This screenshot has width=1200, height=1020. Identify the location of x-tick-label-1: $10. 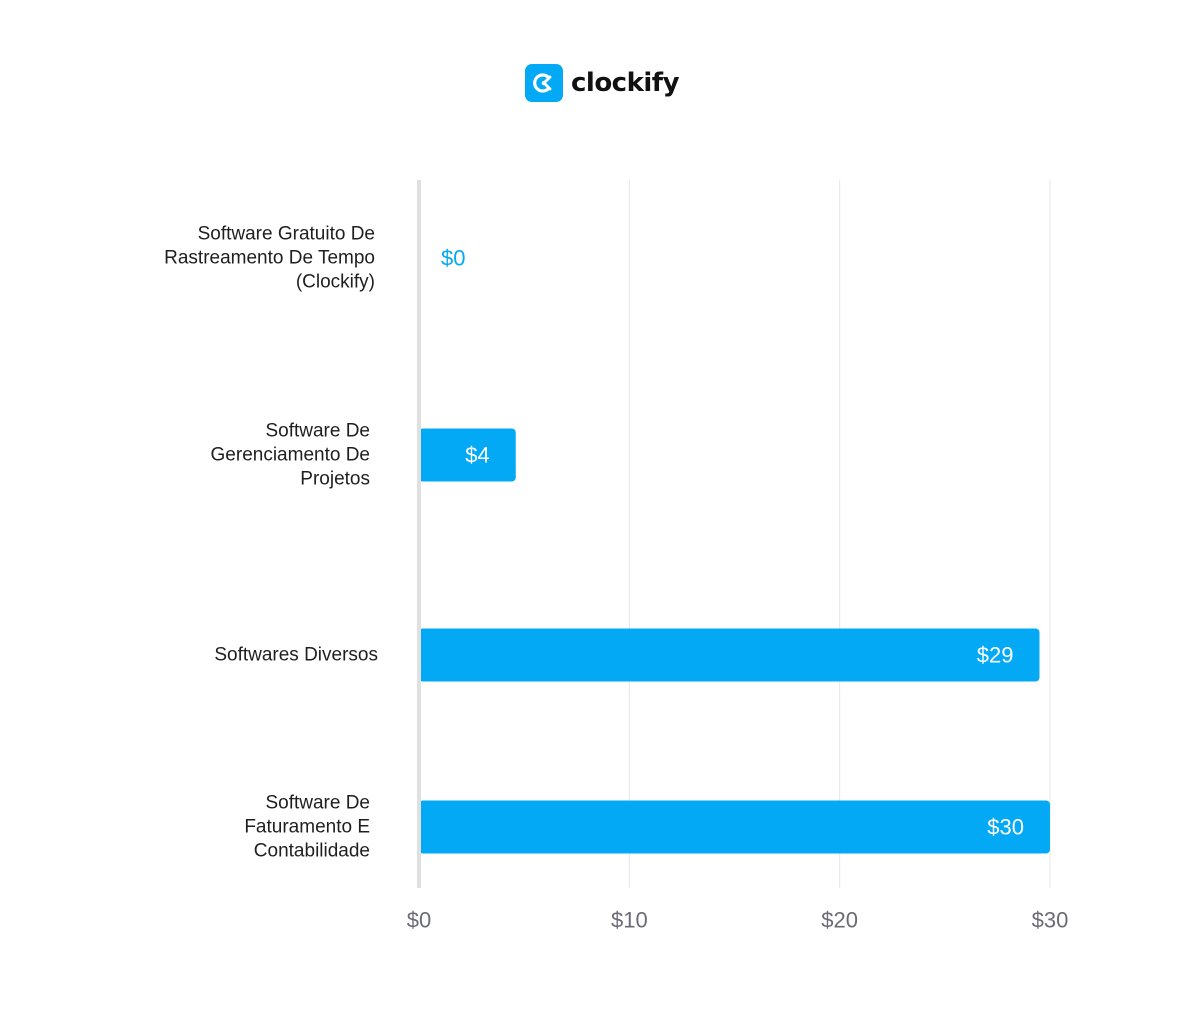
(629, 920).